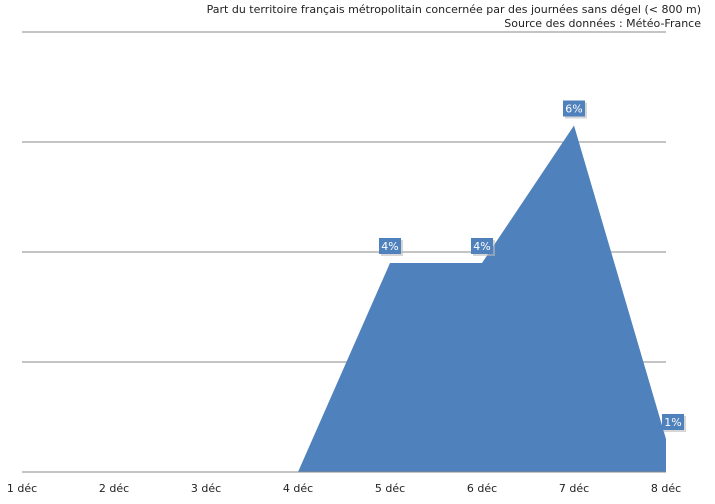 The image size is (715, 504). Describe the element at coordinates (602, 23) in the screenshot. I see `chart-subtitle: Source des données : Météo-France` at that location.